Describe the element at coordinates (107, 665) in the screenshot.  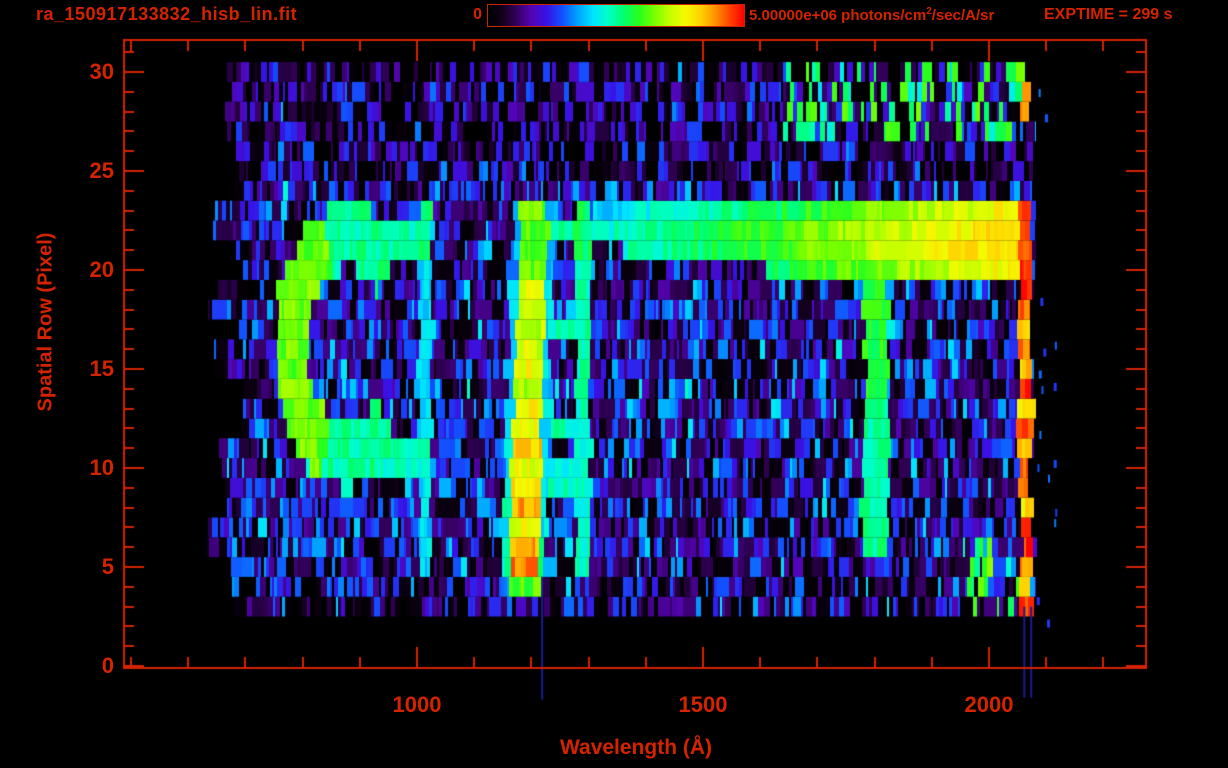
I see `y-tick-label: 0` at that location.